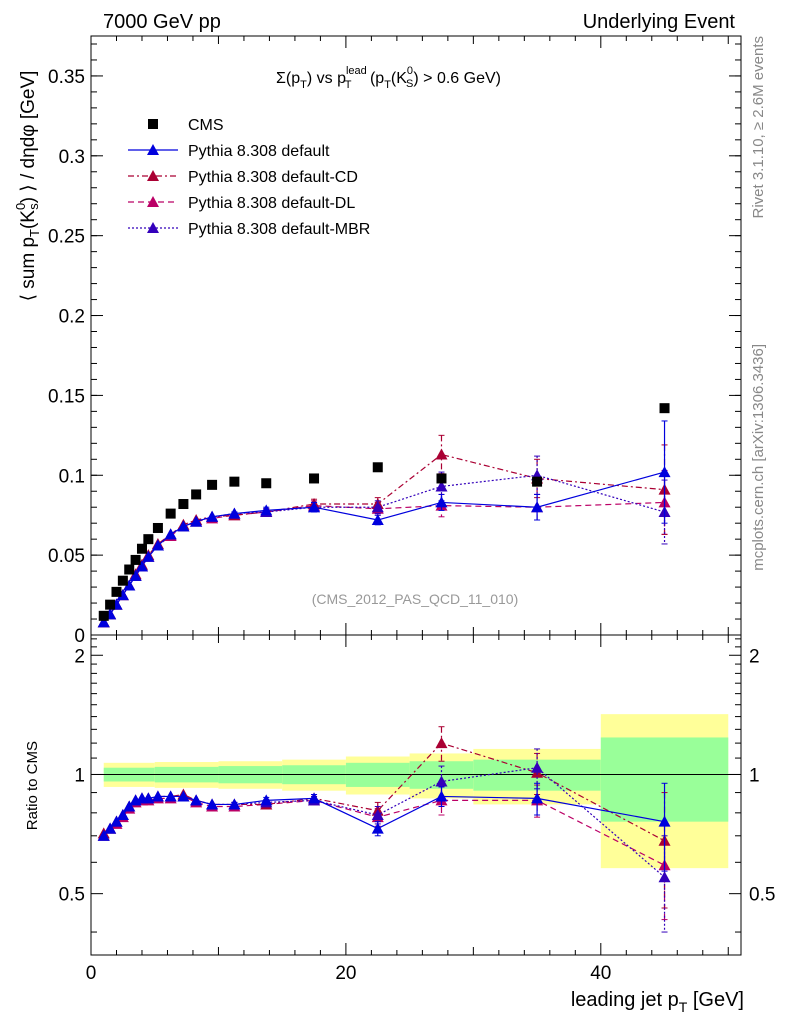 Image resolution: width=786 pixels, height=1024 pixels. What do you see at coordinates (388, 78) in the screenshot?
I see `main-title: Σ(pT) vs plead T (pT(K0 S) > 0.6 GeV)` at bounding box center [388, 78].